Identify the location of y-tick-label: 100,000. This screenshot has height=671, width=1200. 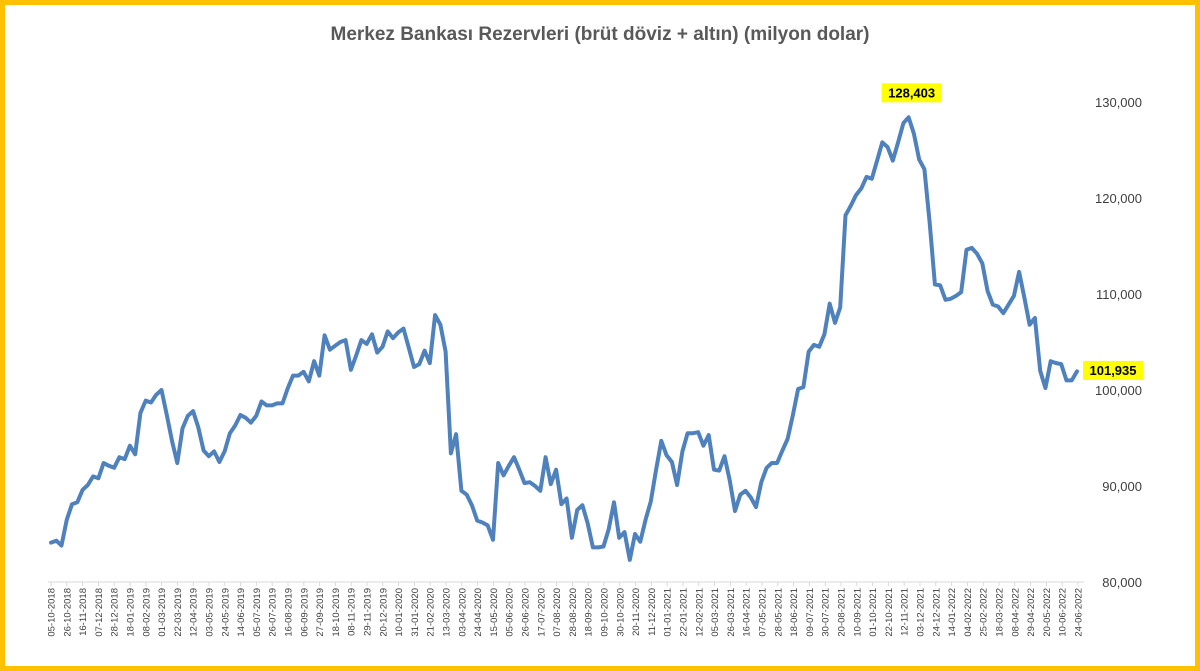
(1118, 390).